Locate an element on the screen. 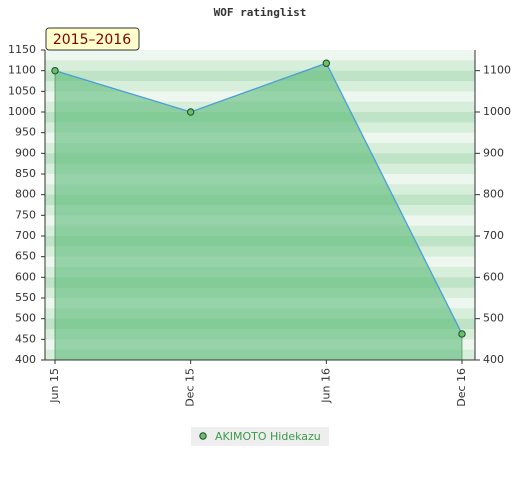 This screenshot has width=520, height=480. legend: AKIMOTO Hidekazu is located at coordinates (260, 436).